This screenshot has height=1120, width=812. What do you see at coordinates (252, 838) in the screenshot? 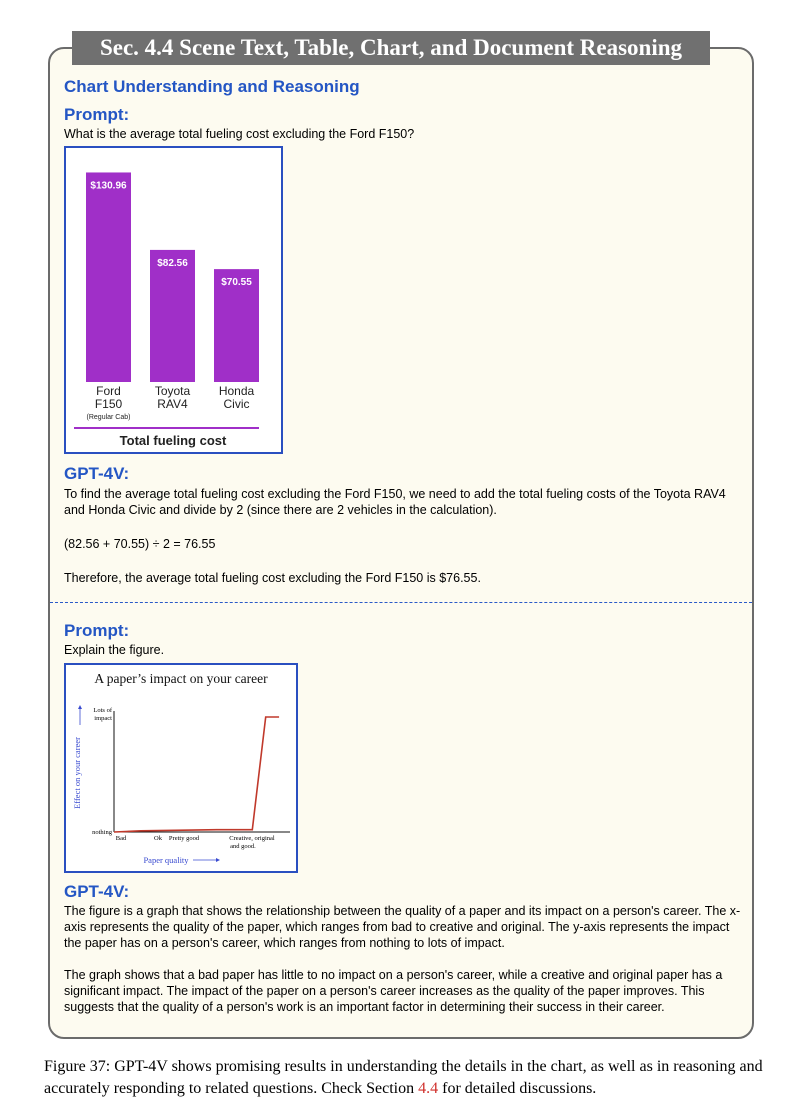
I see `x-tick-label: Creative, original` at bounding box center [252, 838].